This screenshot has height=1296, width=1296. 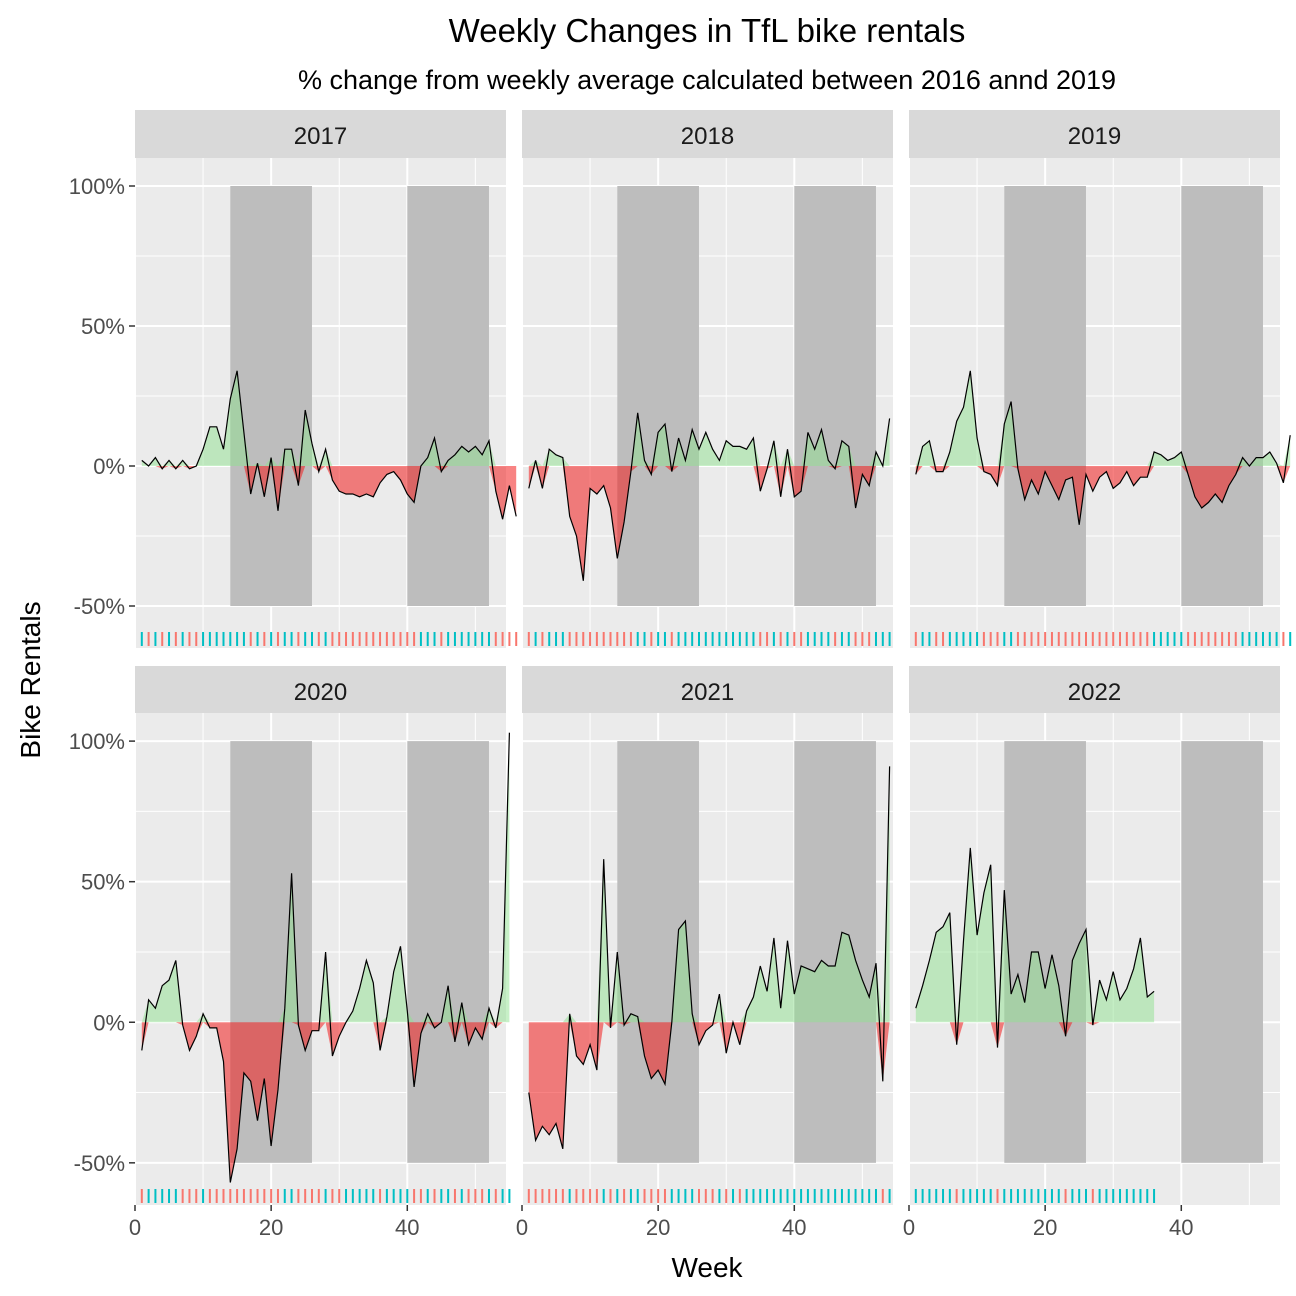 I want to click on panel-2022: 2022 0 20 40, so click(x=1091, y=953).